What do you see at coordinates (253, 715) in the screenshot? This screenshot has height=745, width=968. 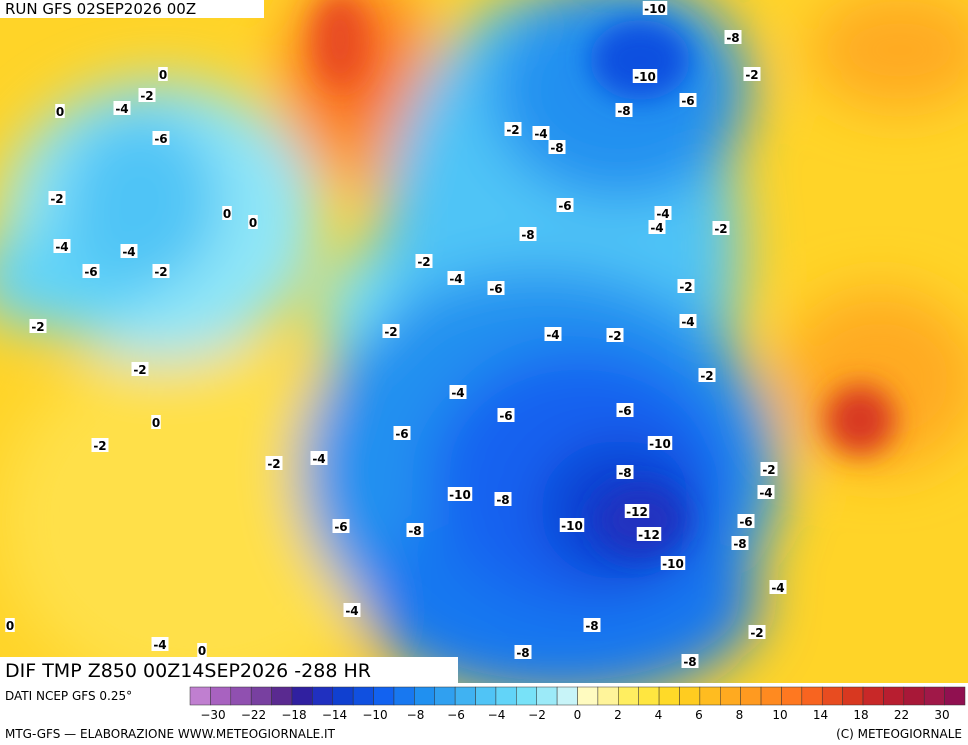 I see `colorbar-label: −22` at bounding box center [253, 715].